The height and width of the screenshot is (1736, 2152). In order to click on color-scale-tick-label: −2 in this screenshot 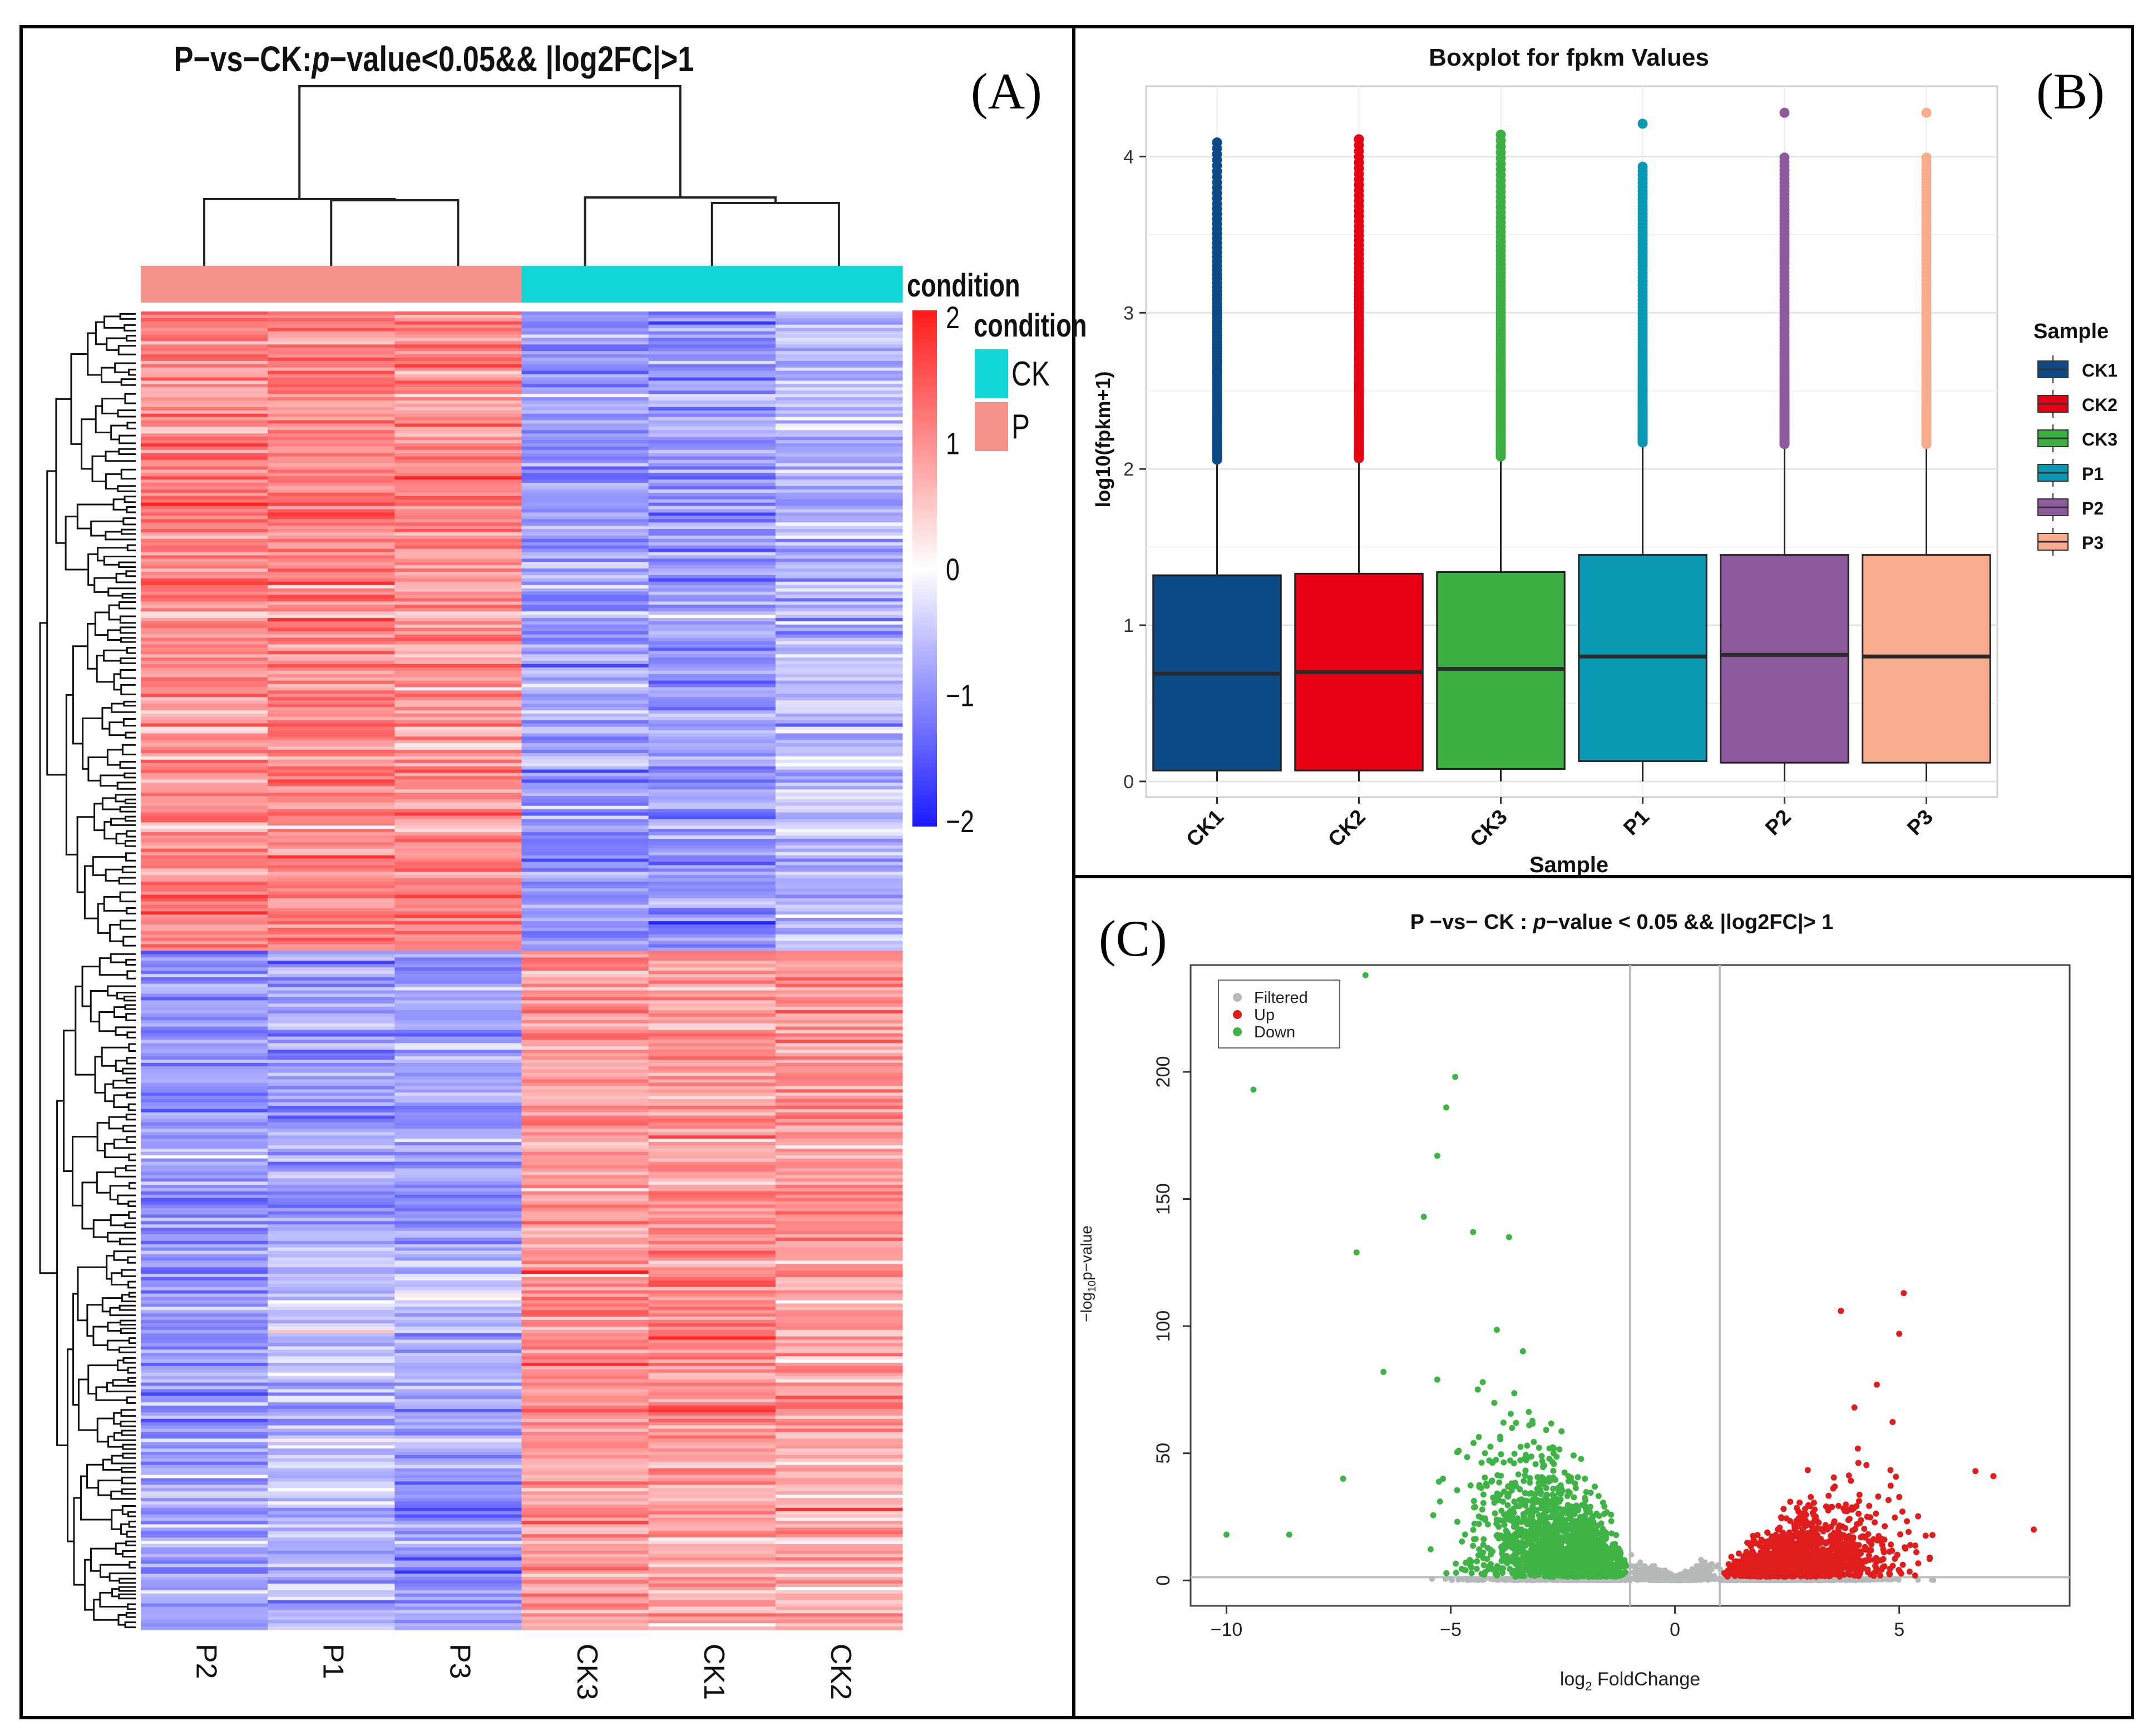, I will do `click(960, 821)`.